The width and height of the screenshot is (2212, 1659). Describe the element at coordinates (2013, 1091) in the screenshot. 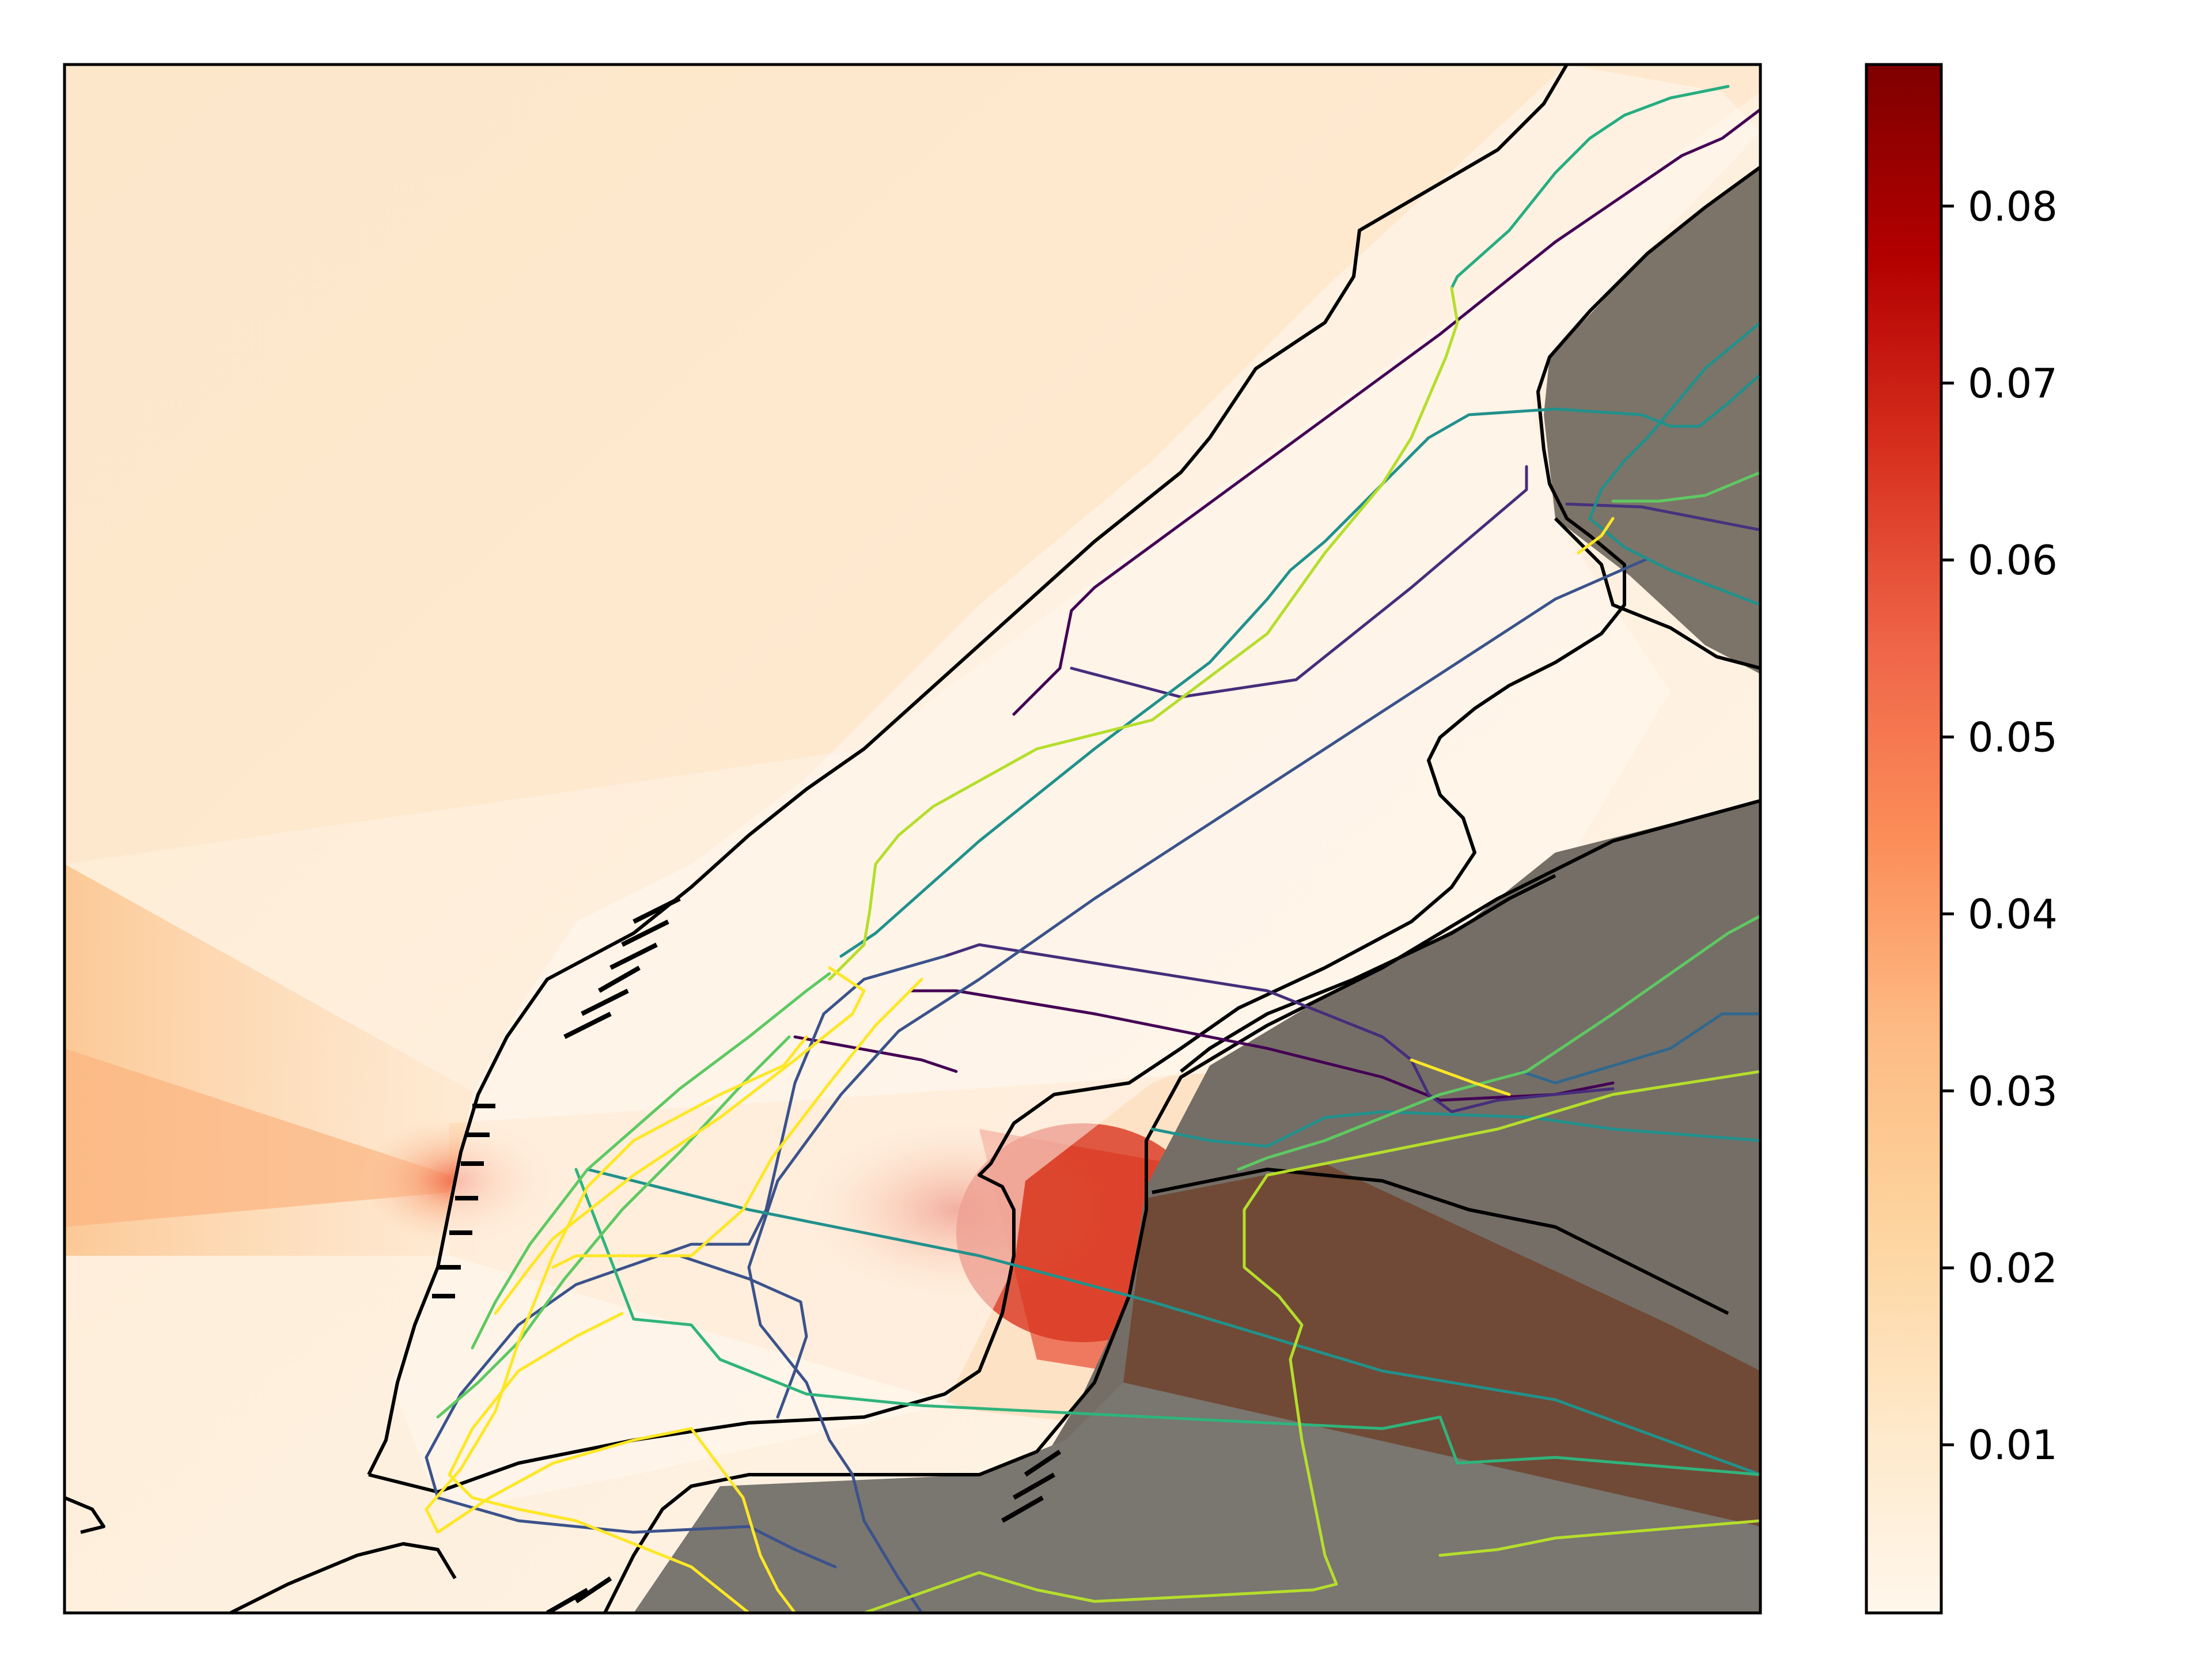

I see `colorbar-tick-label: 0.03` at that location.